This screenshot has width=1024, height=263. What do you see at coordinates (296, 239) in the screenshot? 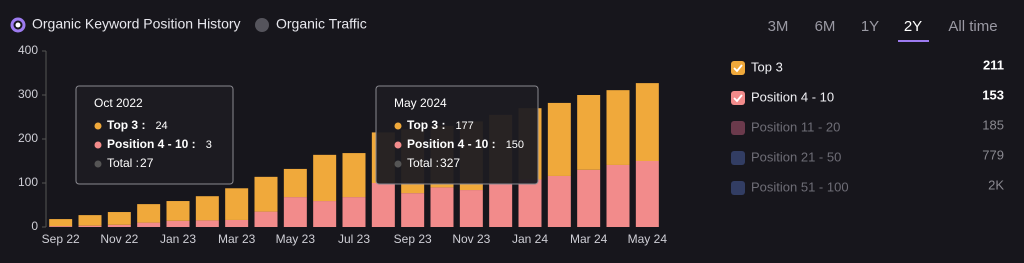
I see `x-tick-label: May 23` at bounding box center [296, 239].